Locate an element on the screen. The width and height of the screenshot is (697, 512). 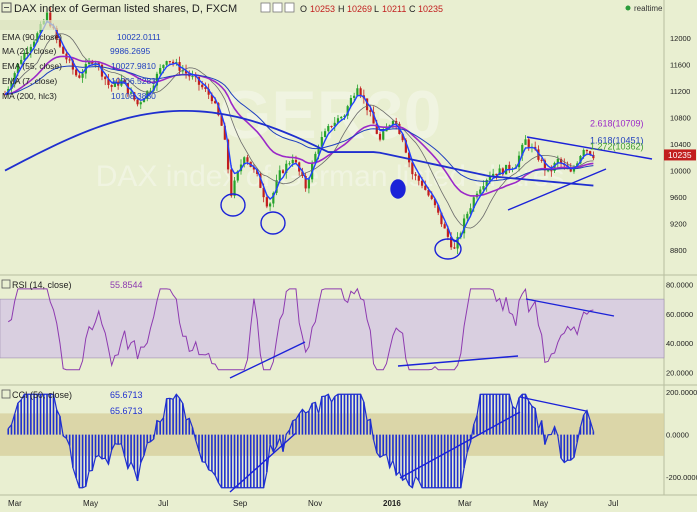
price-tick-label: 10400 is located at coordinates (680, 144).